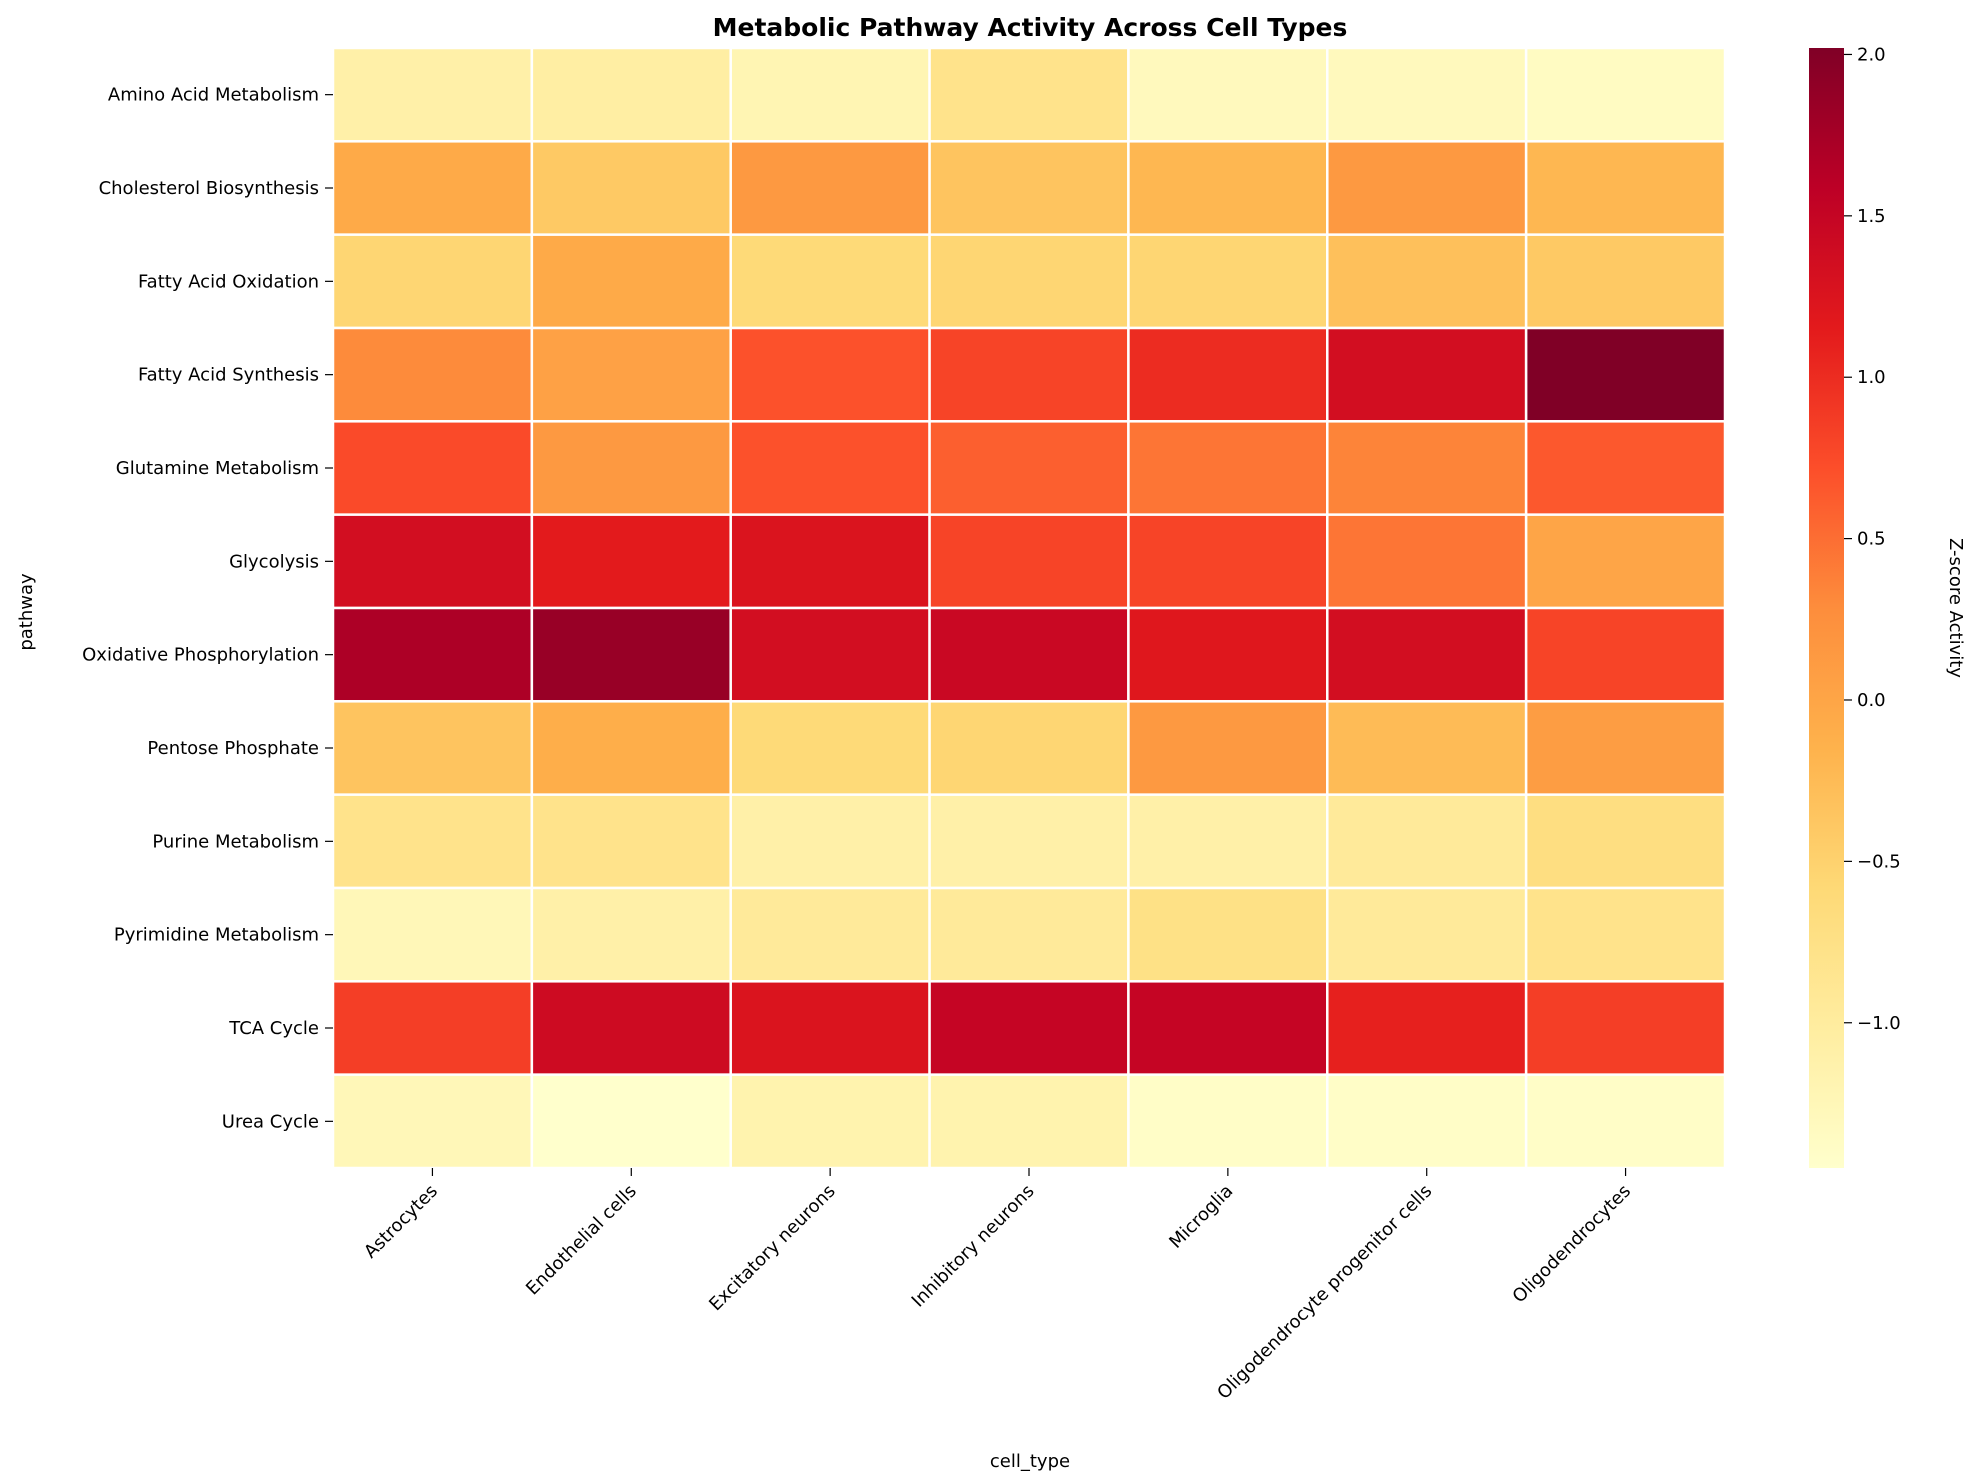 This screenshot has width=1972, height=1483. I want to click on heatmap-cell-oxidative-phosphorylation-oligodendrocytes, so click(1625, 654).